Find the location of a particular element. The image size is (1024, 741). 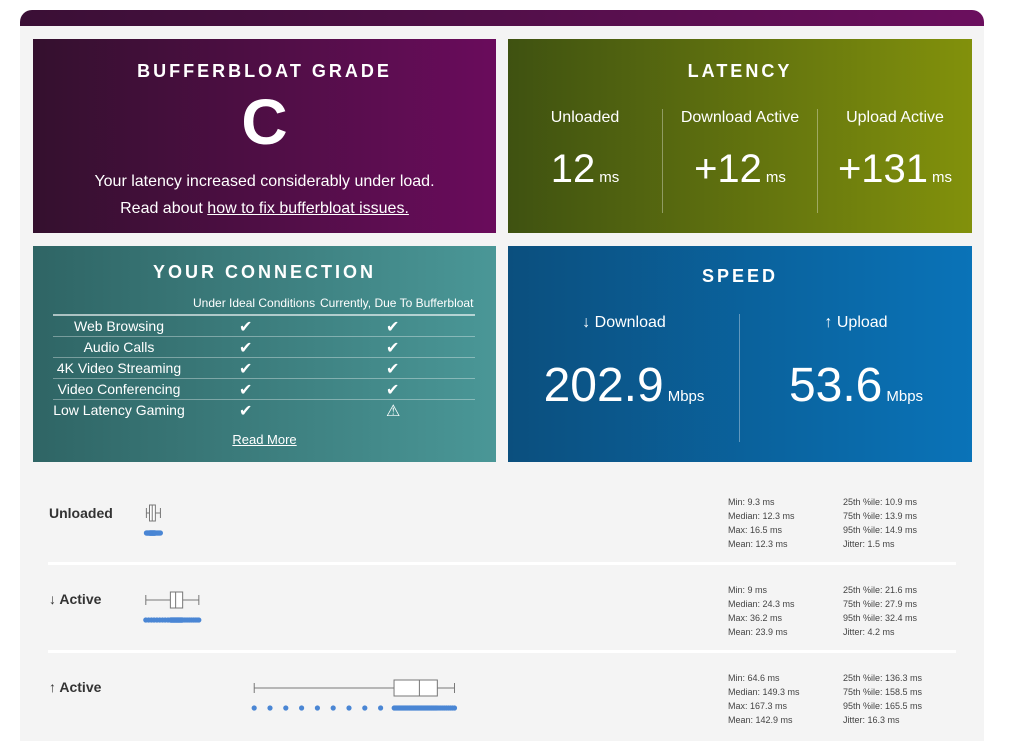

upload-unit: Mbps is located at coordinates (905, 396).